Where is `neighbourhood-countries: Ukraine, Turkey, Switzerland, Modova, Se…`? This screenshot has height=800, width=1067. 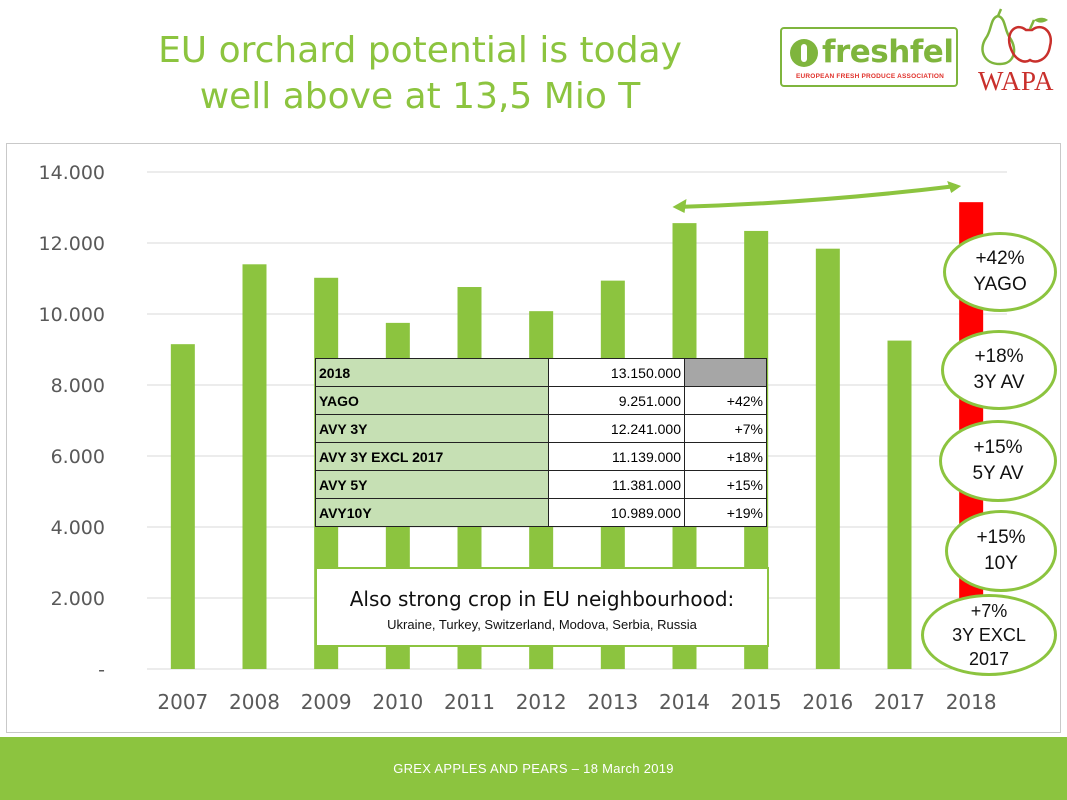 neighbourhood-countries: Ukraine, Turkey, Switzerland, Modova, Se… is located at coordinates (542, 624).